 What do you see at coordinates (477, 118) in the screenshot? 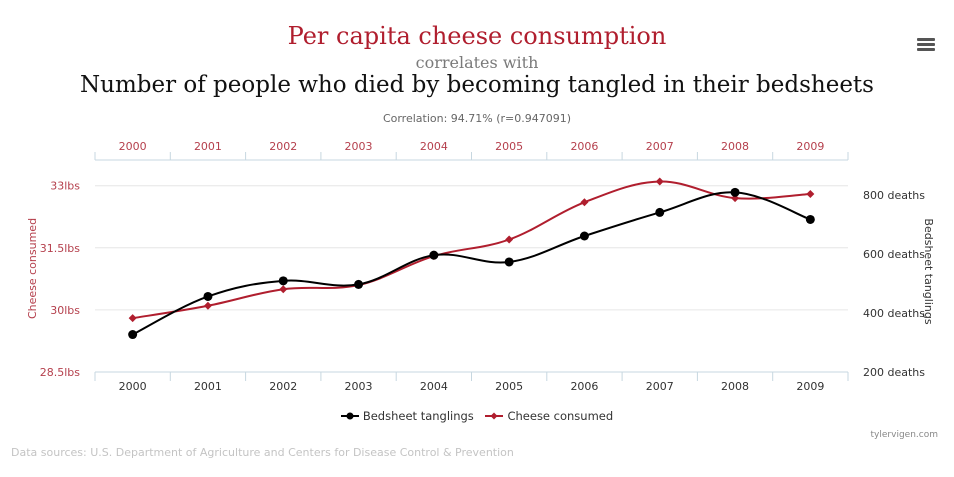
I see `correlation-text: Correlation: 94.71% (r=0.947091)` at bounding box center [477, 118].